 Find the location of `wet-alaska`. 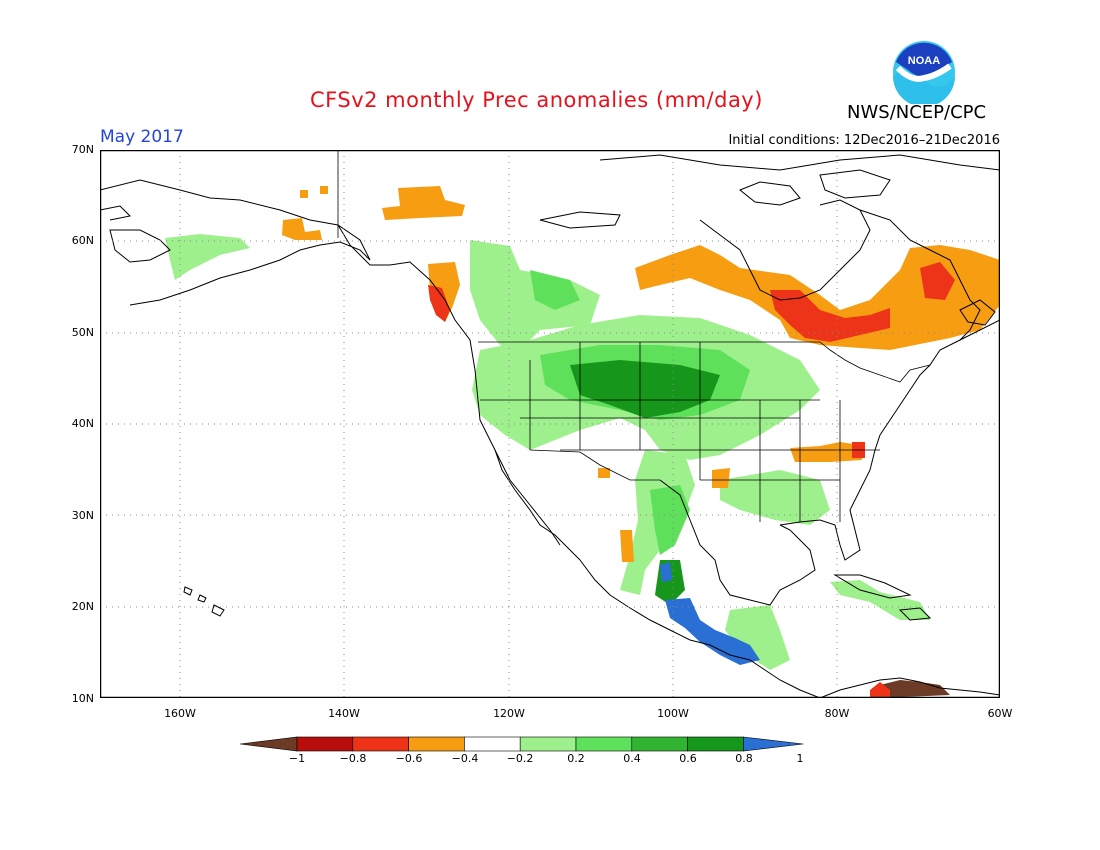

wet-alaska is located at coordinates (207, 257).